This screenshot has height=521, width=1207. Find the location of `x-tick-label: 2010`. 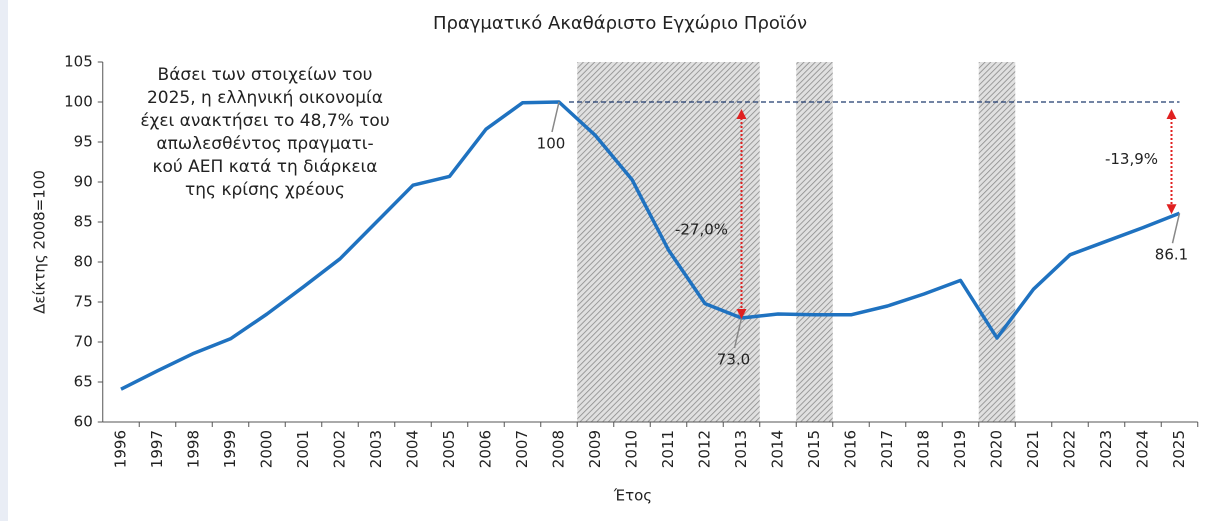

x-tick-label: 2010 is located at coordinates (632, 449).